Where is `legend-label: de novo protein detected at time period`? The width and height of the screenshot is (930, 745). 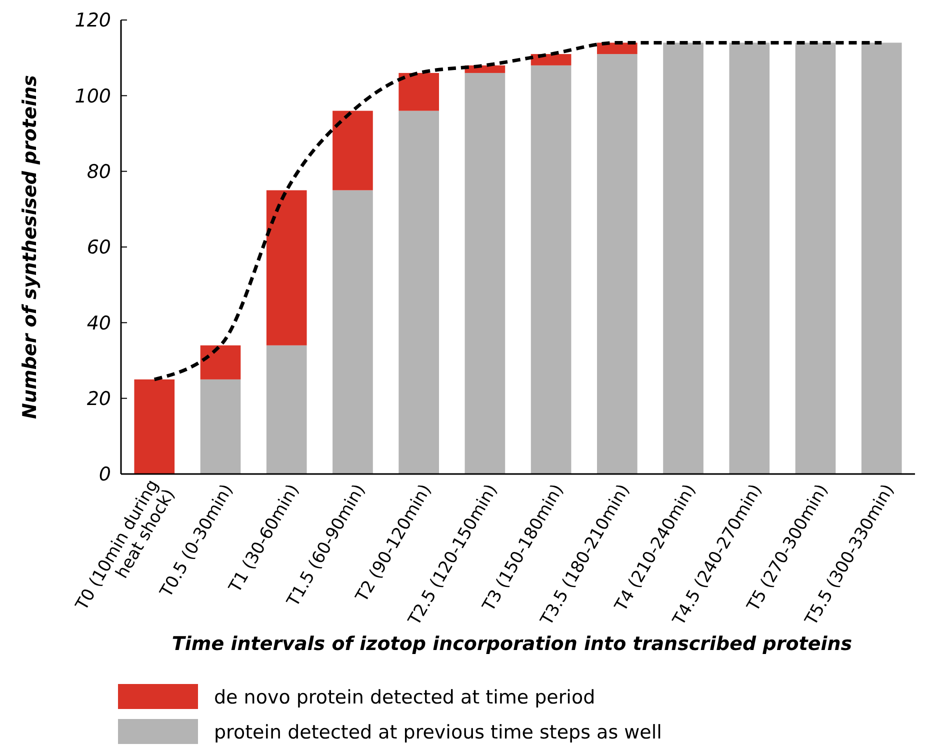 legend-label: de novo protein detected at time period is located at coordinates (405, 697).